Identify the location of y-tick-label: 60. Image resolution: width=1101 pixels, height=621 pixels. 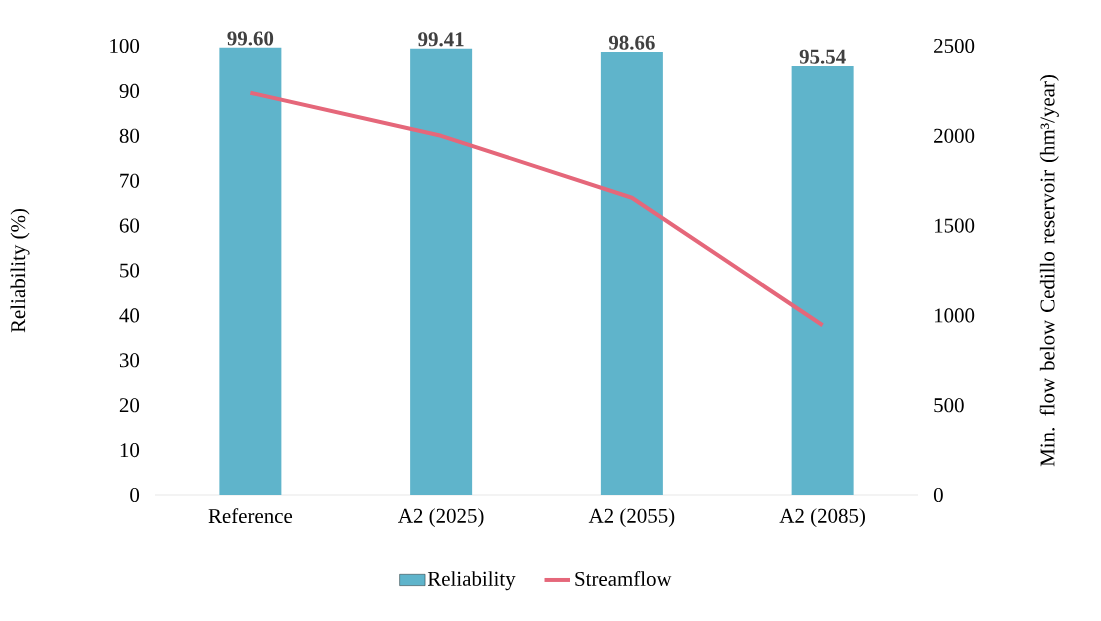
(129, 225).